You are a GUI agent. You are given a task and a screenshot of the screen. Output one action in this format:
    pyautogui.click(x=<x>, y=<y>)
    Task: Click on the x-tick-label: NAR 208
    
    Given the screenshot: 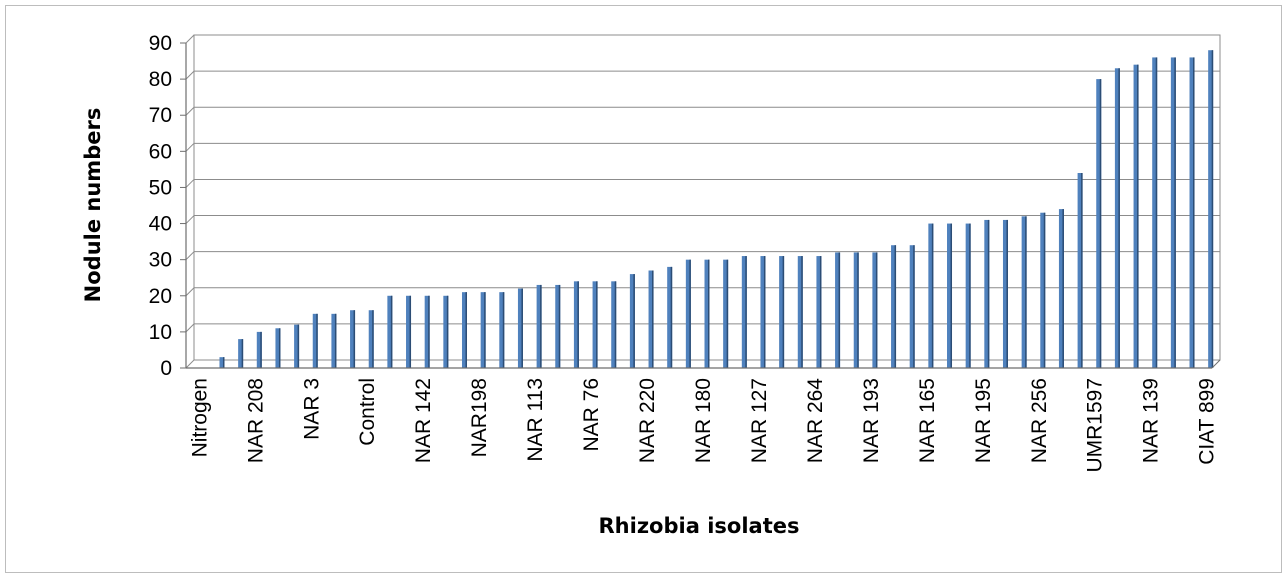 What is the action you would take?
    pyautogui.click(x=255, y=420)
    